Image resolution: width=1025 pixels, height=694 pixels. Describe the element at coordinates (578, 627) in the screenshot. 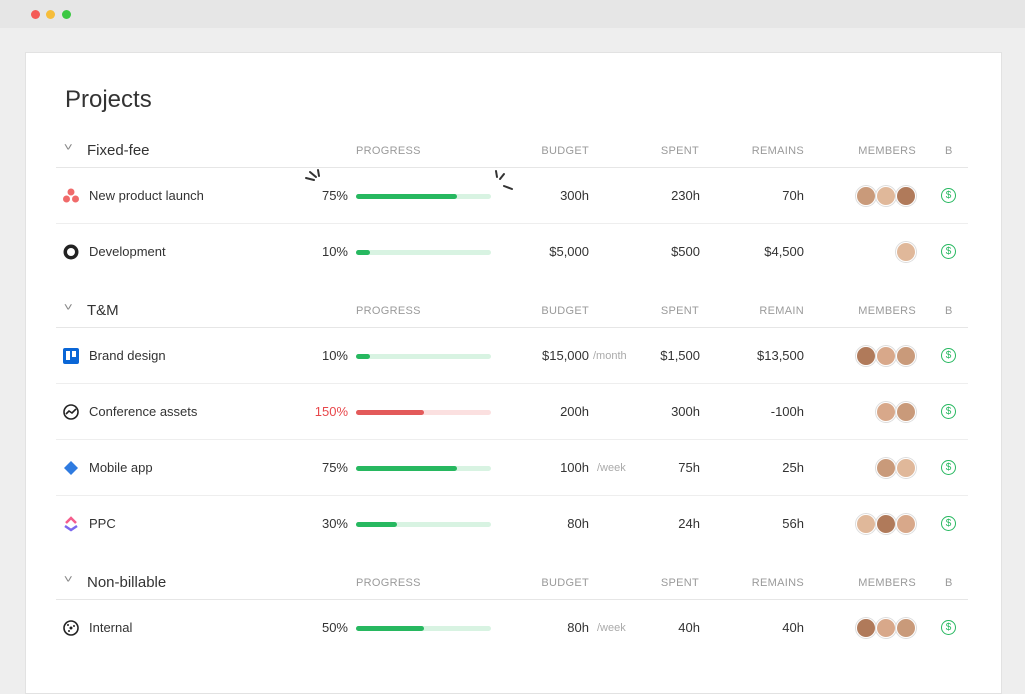

I see `budget: 80h` at that location.